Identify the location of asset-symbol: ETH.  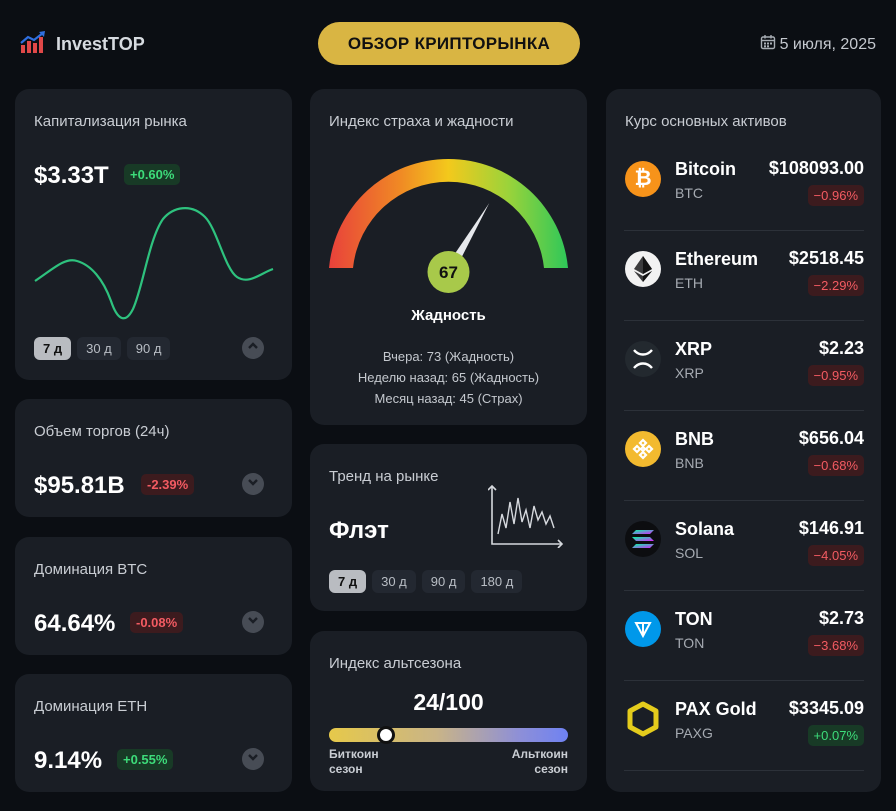
(689, 283).